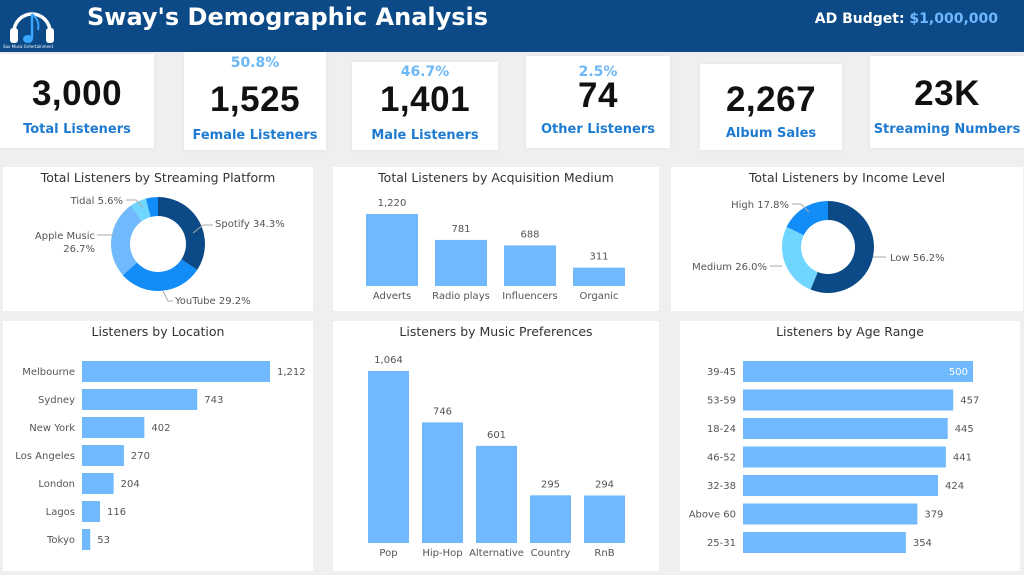 This screenshot has width=1024, height=575. What do you see at coordinates (760, 205) in the screenshot?
I see `slice-label: High 17.8%` at bounding box center [760, 205].